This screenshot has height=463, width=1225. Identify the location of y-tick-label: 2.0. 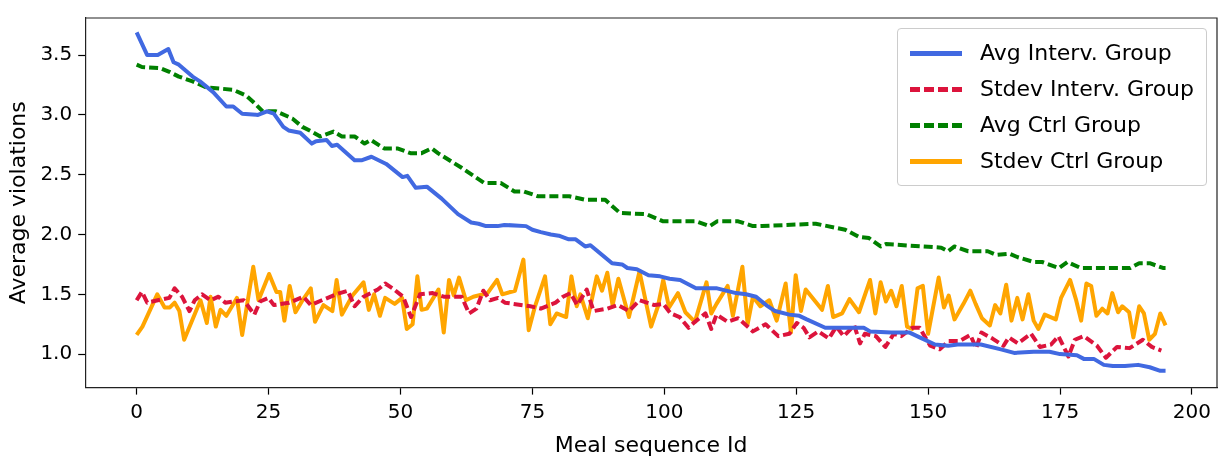
(56, 232).